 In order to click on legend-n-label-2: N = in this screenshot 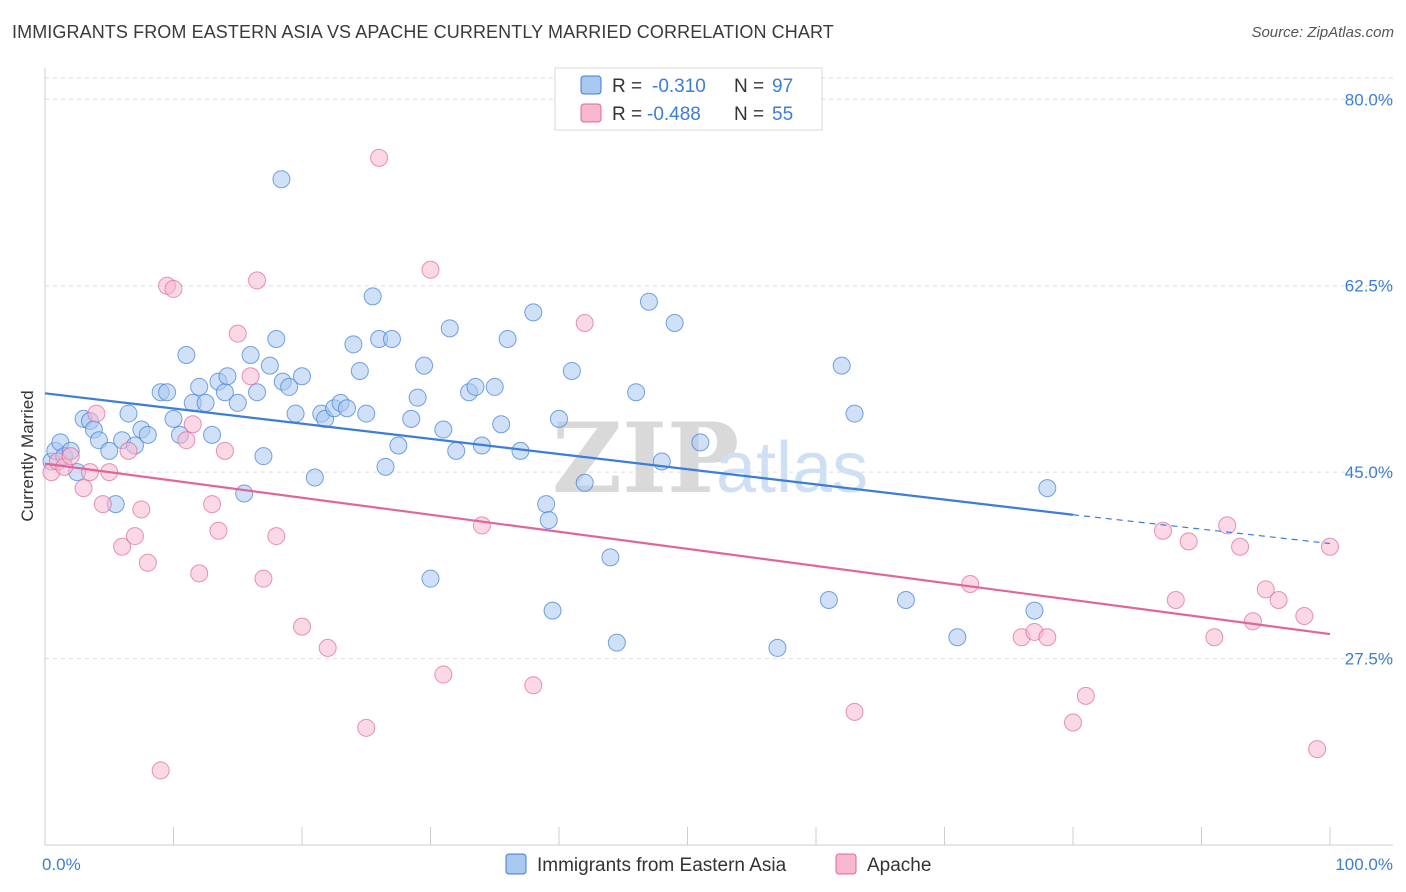, I will do `click(749, 114)`.